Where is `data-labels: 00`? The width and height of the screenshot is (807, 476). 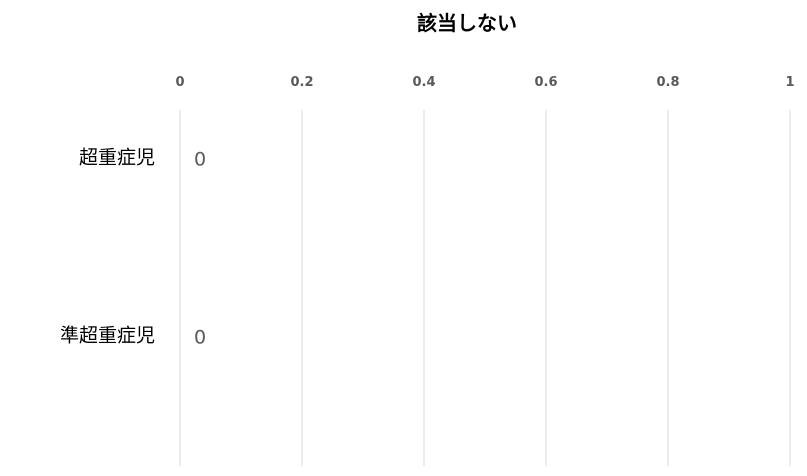 data-labels: 00 is located at coordinates (200, 248).